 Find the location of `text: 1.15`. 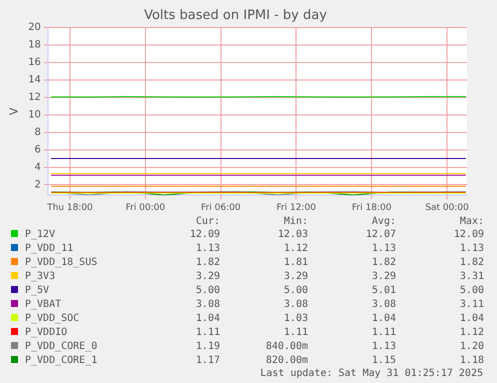

text: 1.15 is located at coordinates (383, 361).